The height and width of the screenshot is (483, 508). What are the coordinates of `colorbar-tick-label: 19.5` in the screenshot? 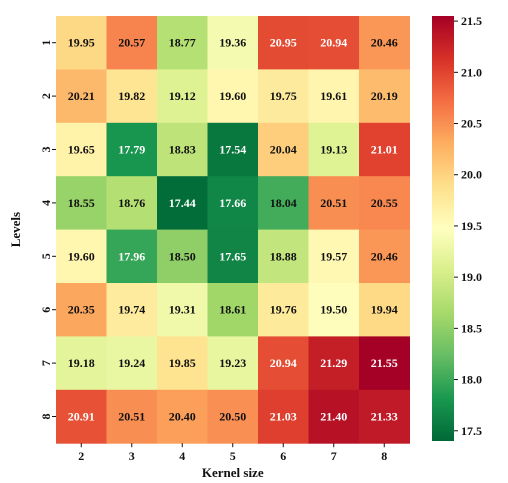 It's located at (471, 226).